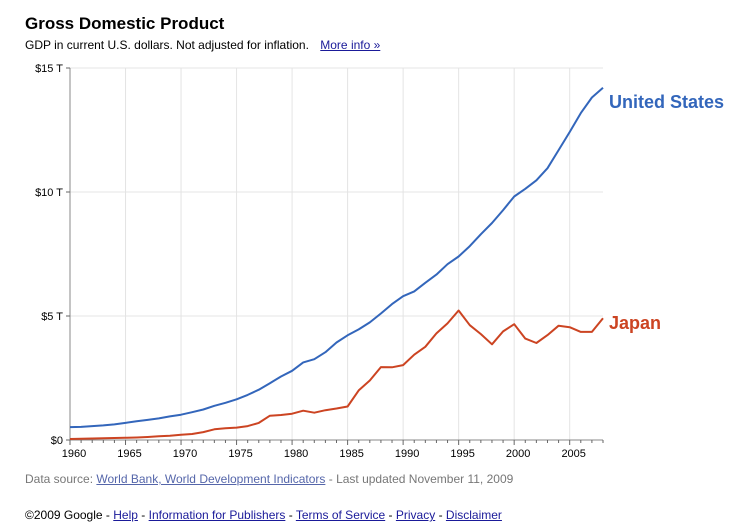  I want to click on x-tick-label: 1995, so click(462, 454).